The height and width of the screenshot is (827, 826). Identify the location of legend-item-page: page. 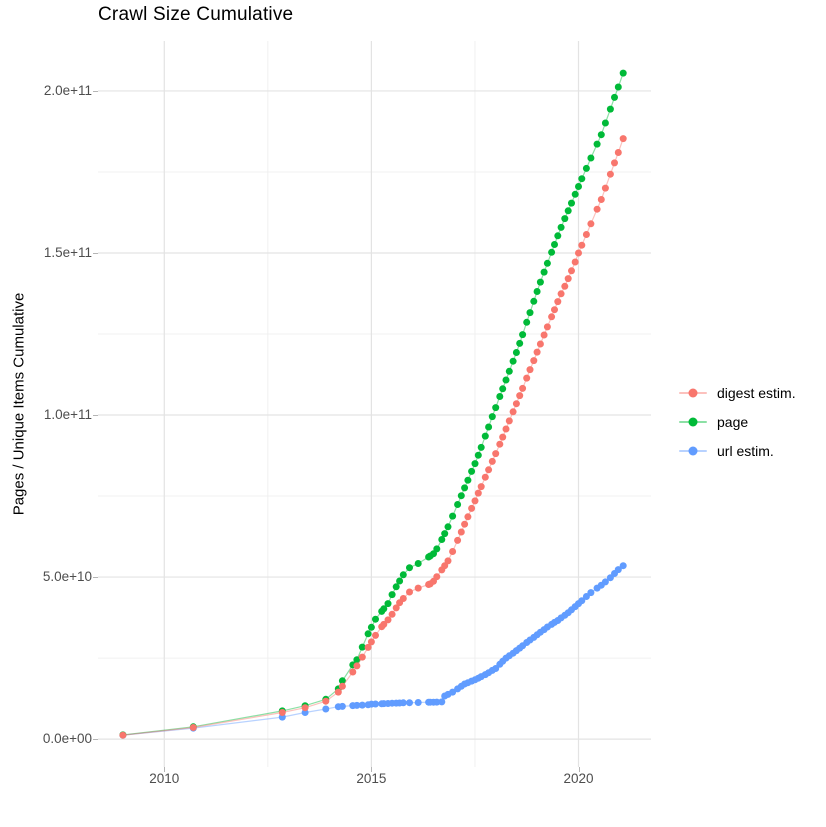
(737, 421).